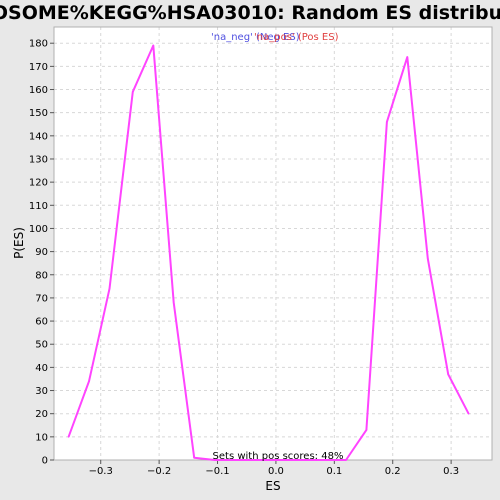  Describe the element at coordinates (41, 391) in the screenshot. I see `y-tick-label: 30` at that location.